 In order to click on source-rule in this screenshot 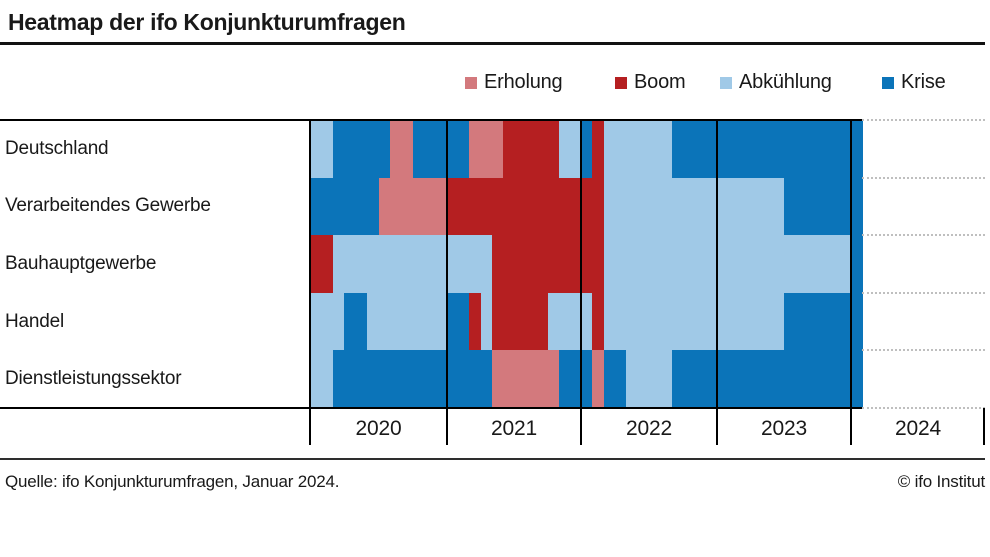, I will do `click(492, 459)`.